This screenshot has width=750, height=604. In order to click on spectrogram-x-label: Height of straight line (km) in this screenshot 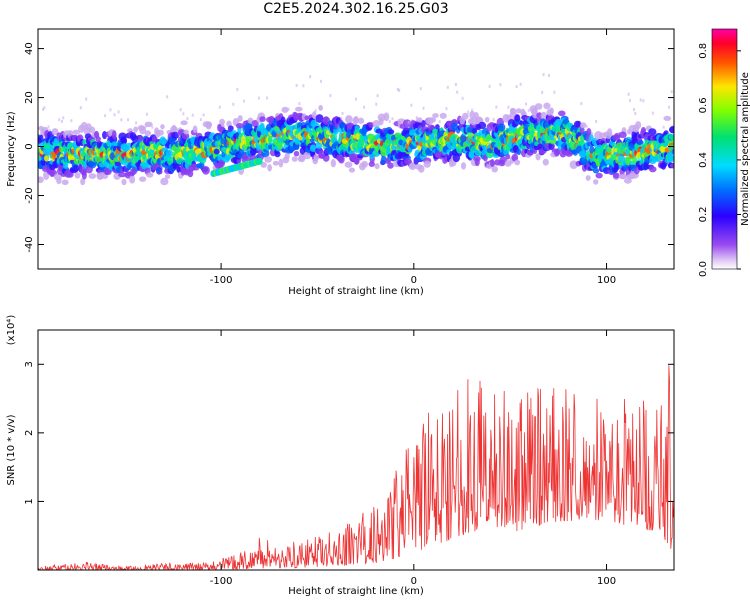, I will do `click(356, 291)`.